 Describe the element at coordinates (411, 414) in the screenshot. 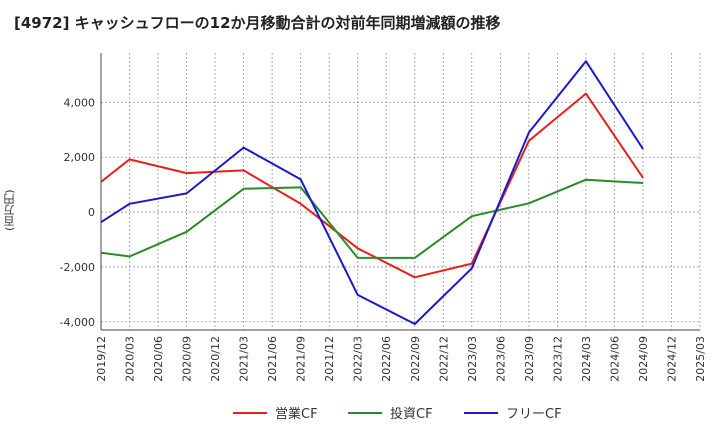

I see `legend-label: 投資CF` at that location.